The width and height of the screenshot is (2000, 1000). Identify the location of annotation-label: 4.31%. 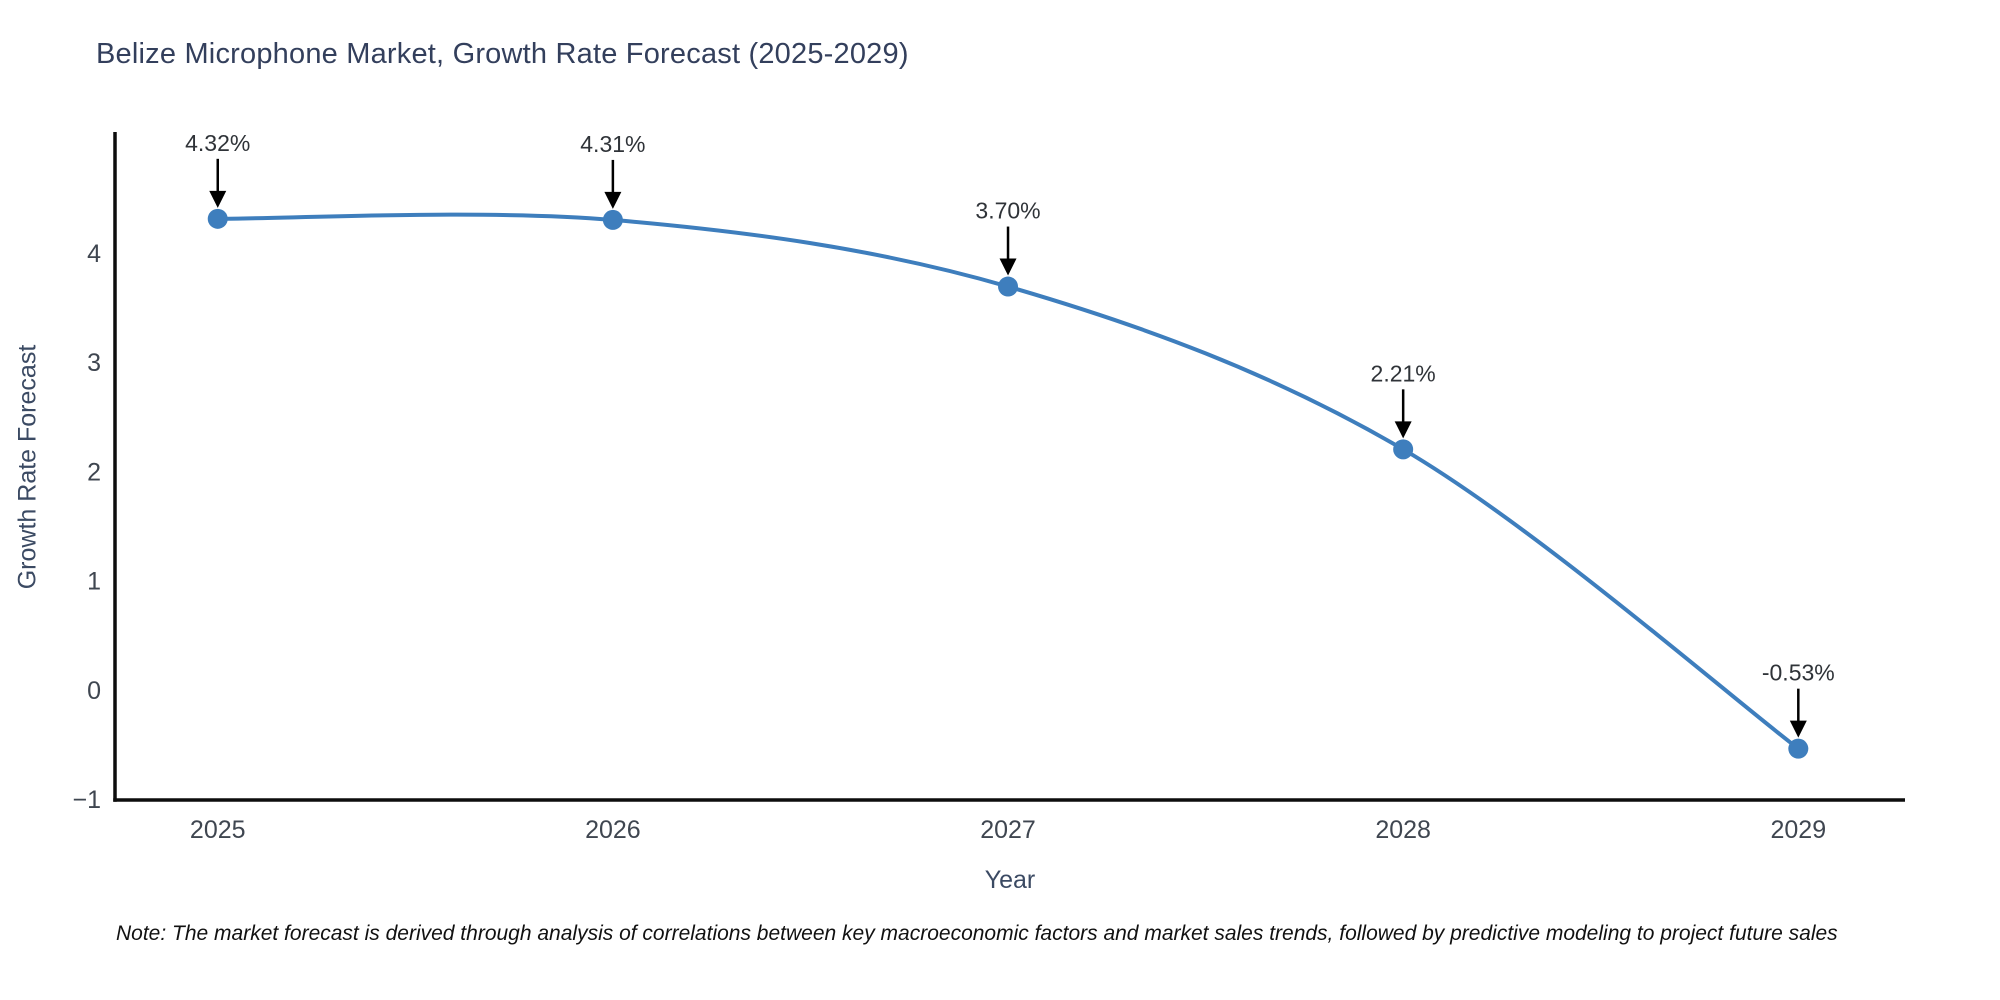
(612, 144).